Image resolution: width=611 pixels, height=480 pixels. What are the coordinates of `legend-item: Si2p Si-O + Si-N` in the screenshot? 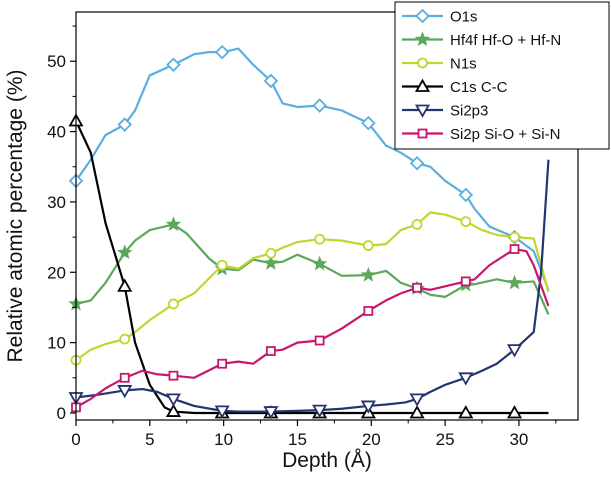 It's located at (481, 134).